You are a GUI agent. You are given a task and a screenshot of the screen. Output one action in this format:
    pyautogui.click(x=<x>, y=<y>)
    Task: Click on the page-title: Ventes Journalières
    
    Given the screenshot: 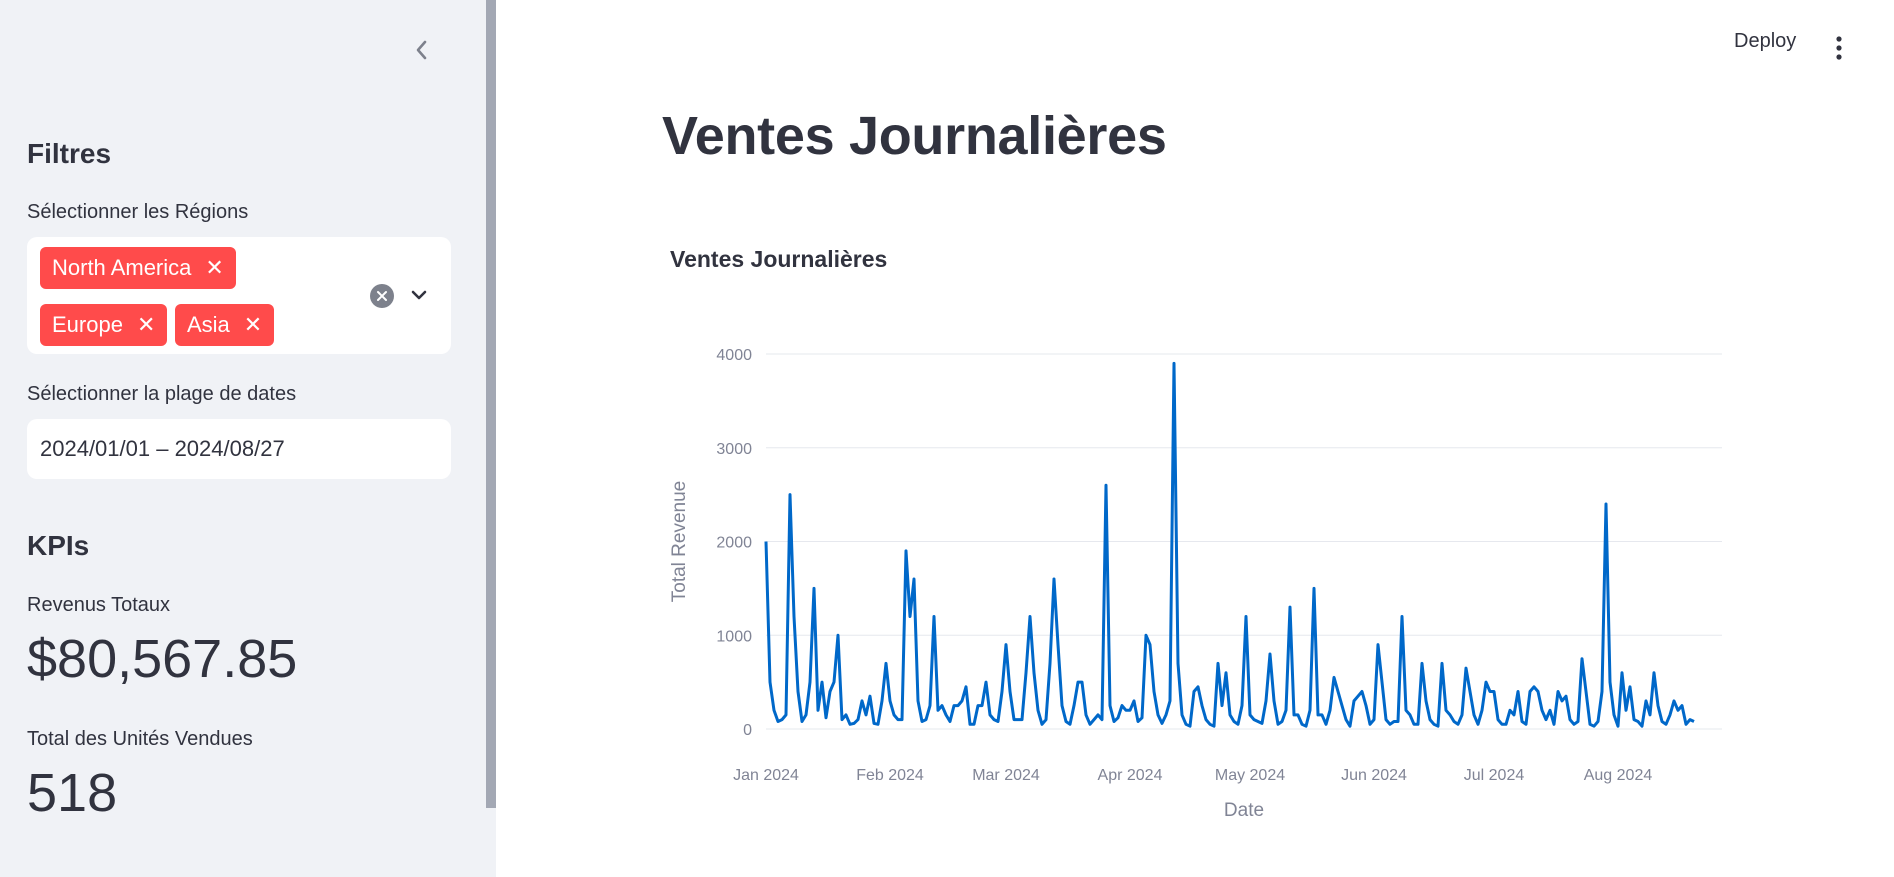 What is the action you would take?
    pyautogui.click(x=914, y=136)
    